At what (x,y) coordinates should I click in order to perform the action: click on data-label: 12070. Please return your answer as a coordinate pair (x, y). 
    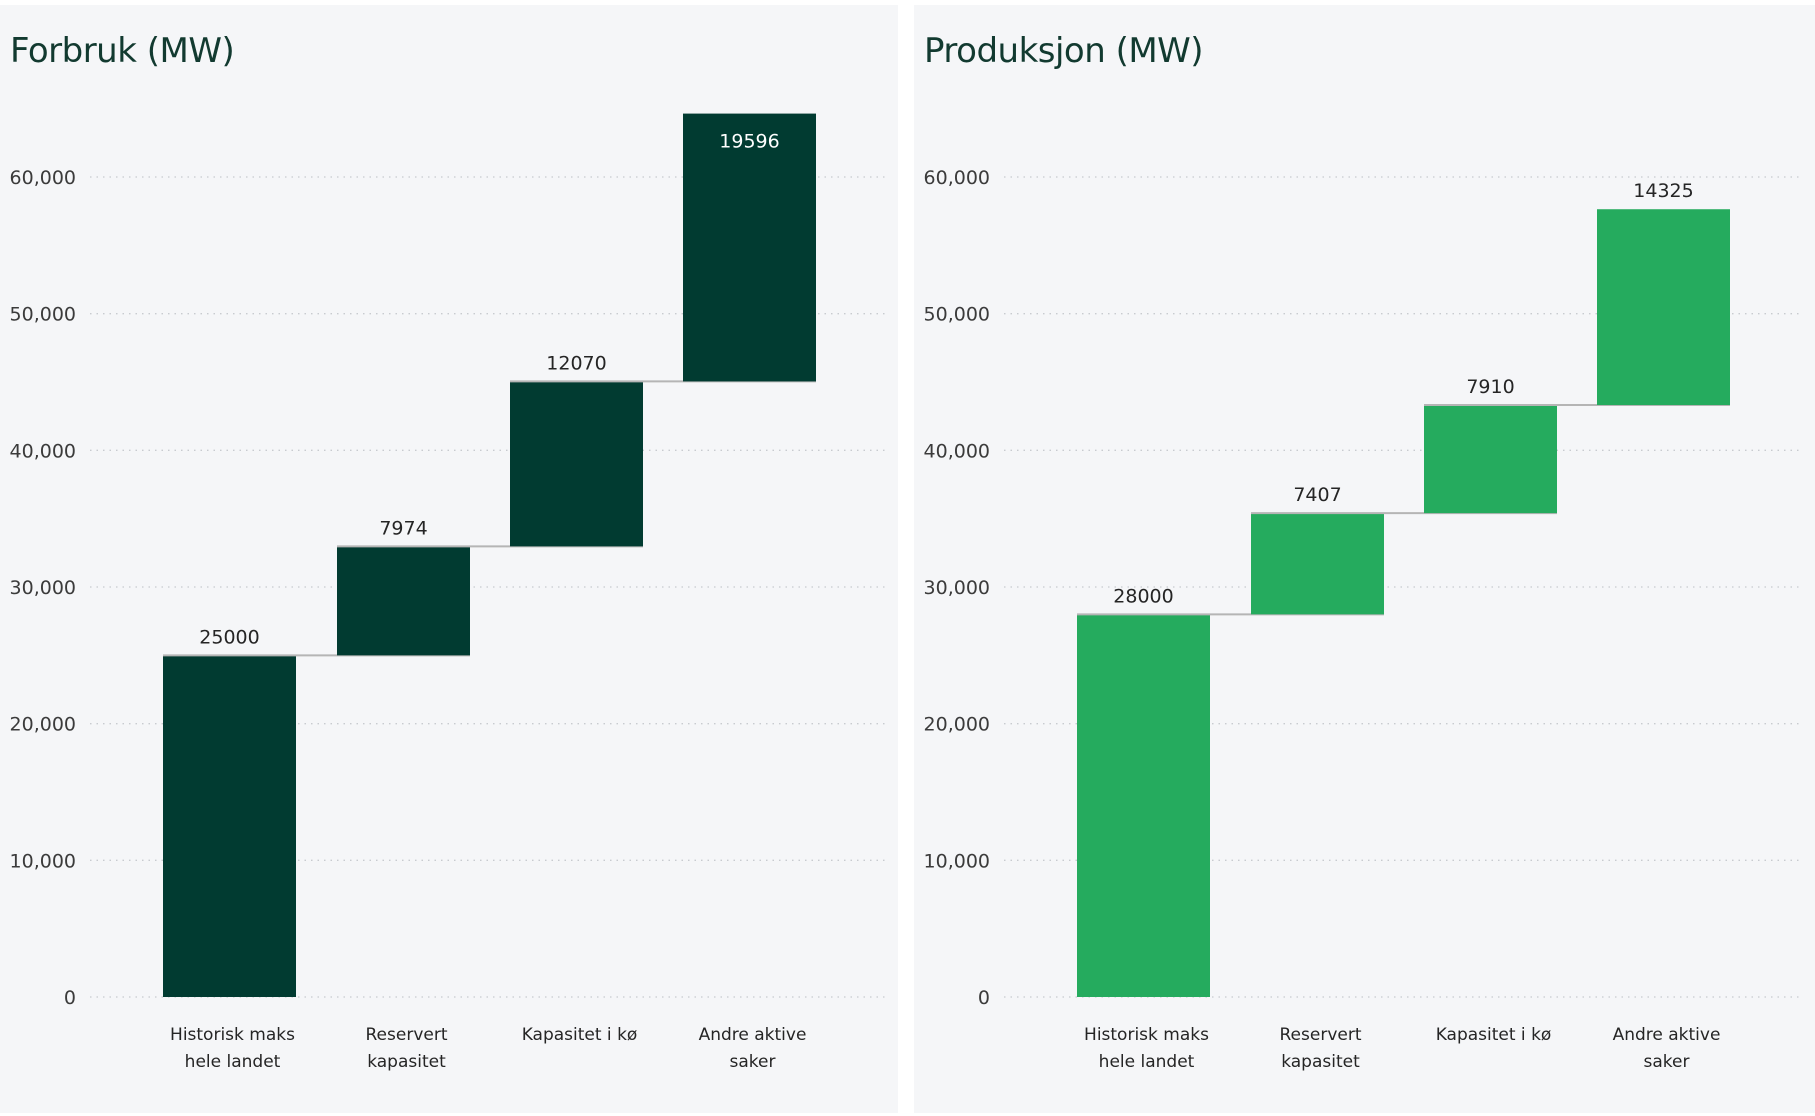
    Looking at the image, I should click on (576, 363).